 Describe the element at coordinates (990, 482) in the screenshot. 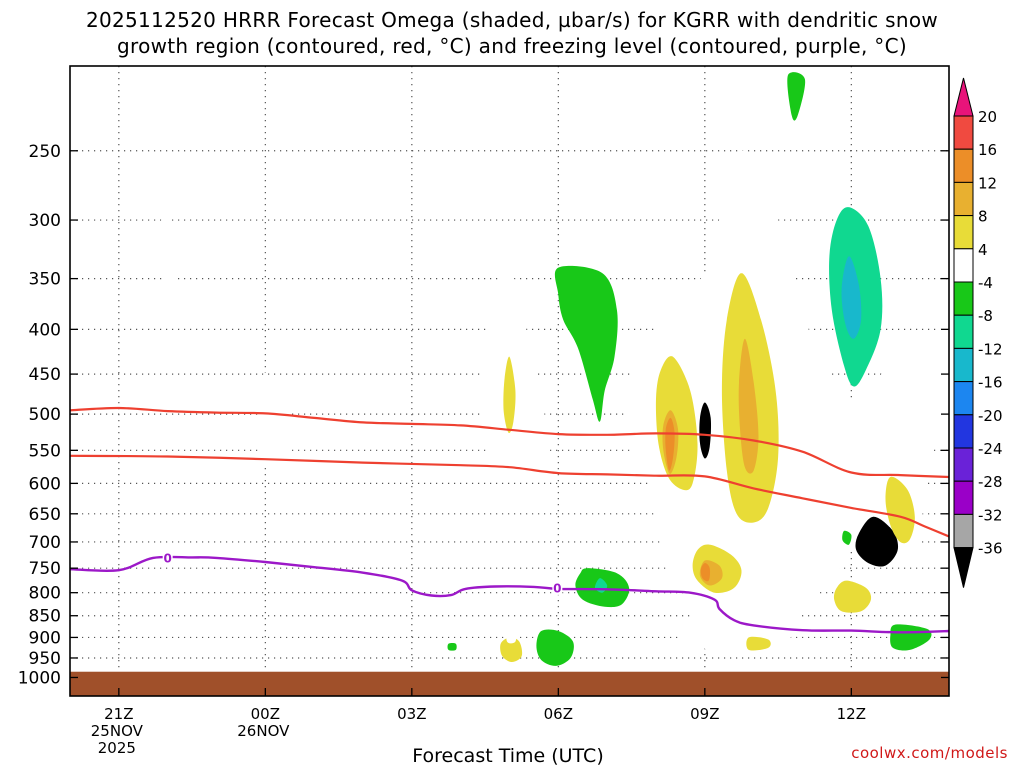

I see `colorbar-label: -28` at that location.